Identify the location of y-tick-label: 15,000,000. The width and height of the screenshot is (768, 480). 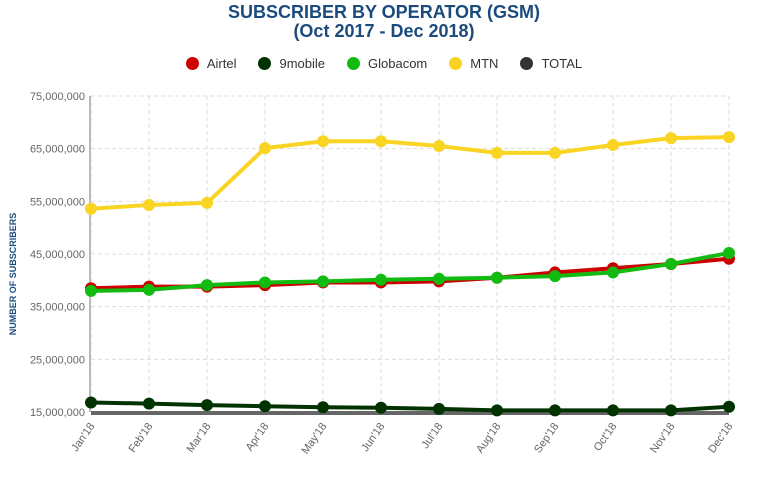
(57, 413).